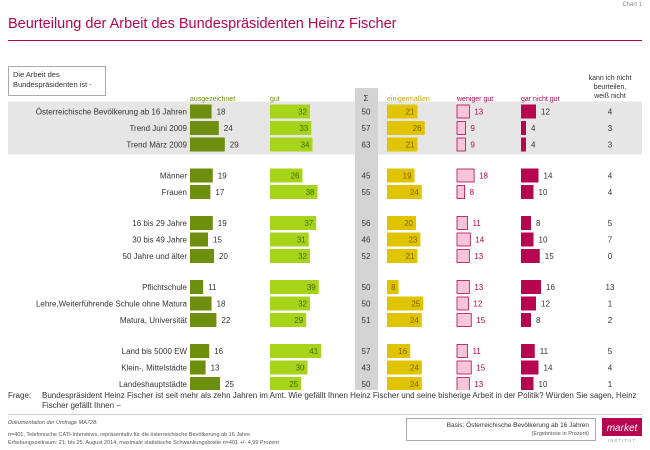 Image resolution: width=650 pixels, height=450 pixels. What do you see at coordinates (476, 351) in the screenshot?
I see `value-weniger-gut: 11` at bounding box center [476, 351].